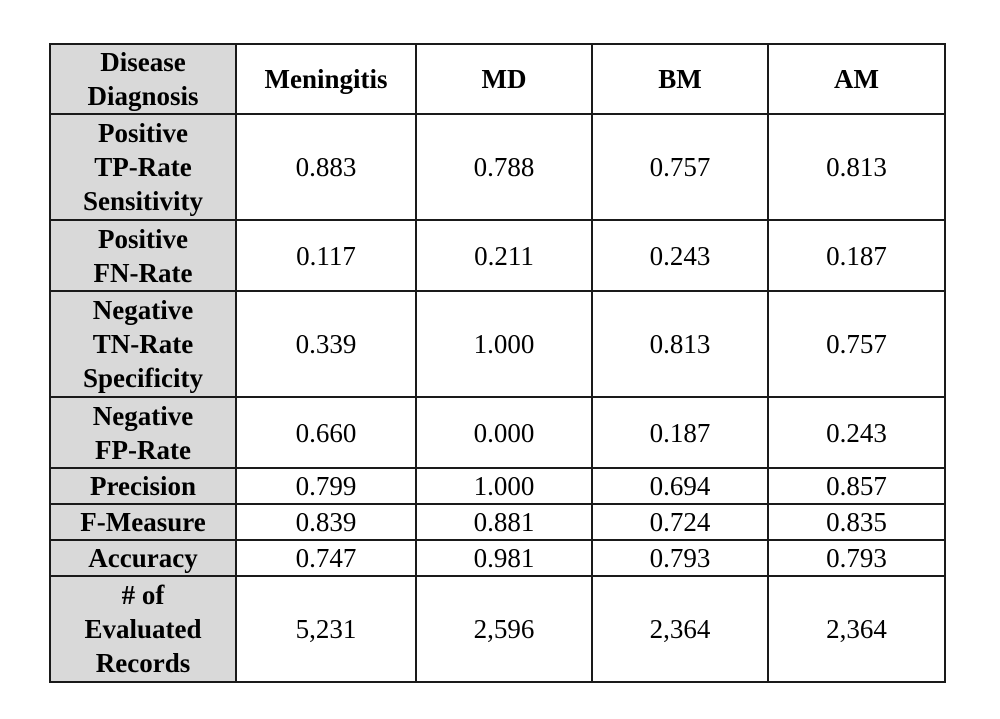  I want to click on row-header-cell: Negative FP-Rate, so click(143, 432).